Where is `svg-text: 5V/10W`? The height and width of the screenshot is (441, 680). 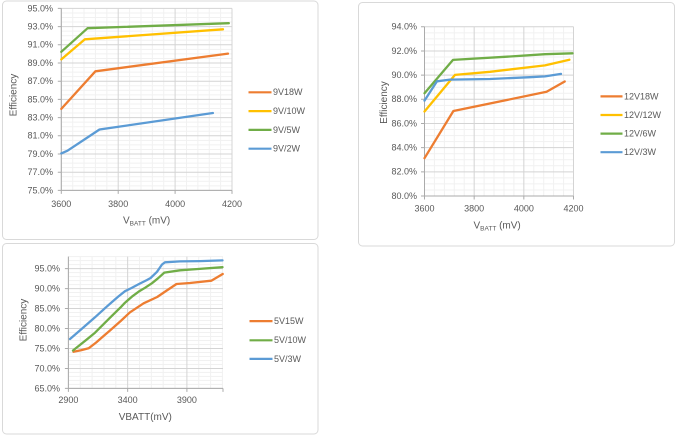 svg-text: 5V/10W is located at coordinates (290, 340).